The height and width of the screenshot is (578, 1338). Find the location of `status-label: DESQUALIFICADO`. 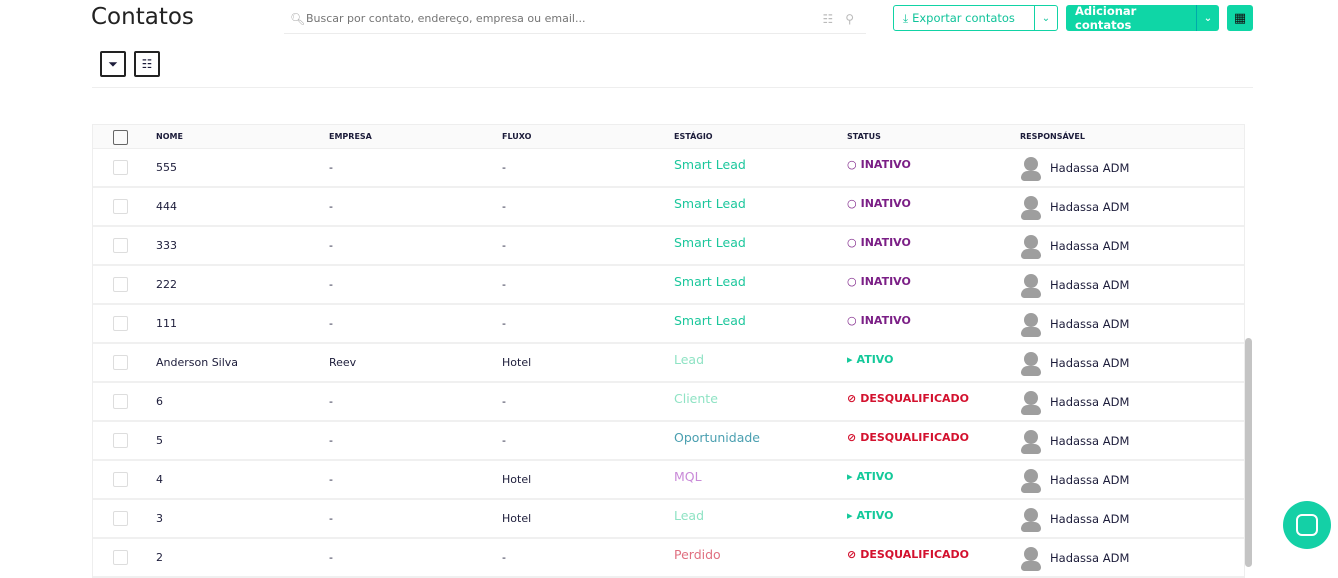

status-label: DESQUALIFICADO is located at coordinates (915, 554).